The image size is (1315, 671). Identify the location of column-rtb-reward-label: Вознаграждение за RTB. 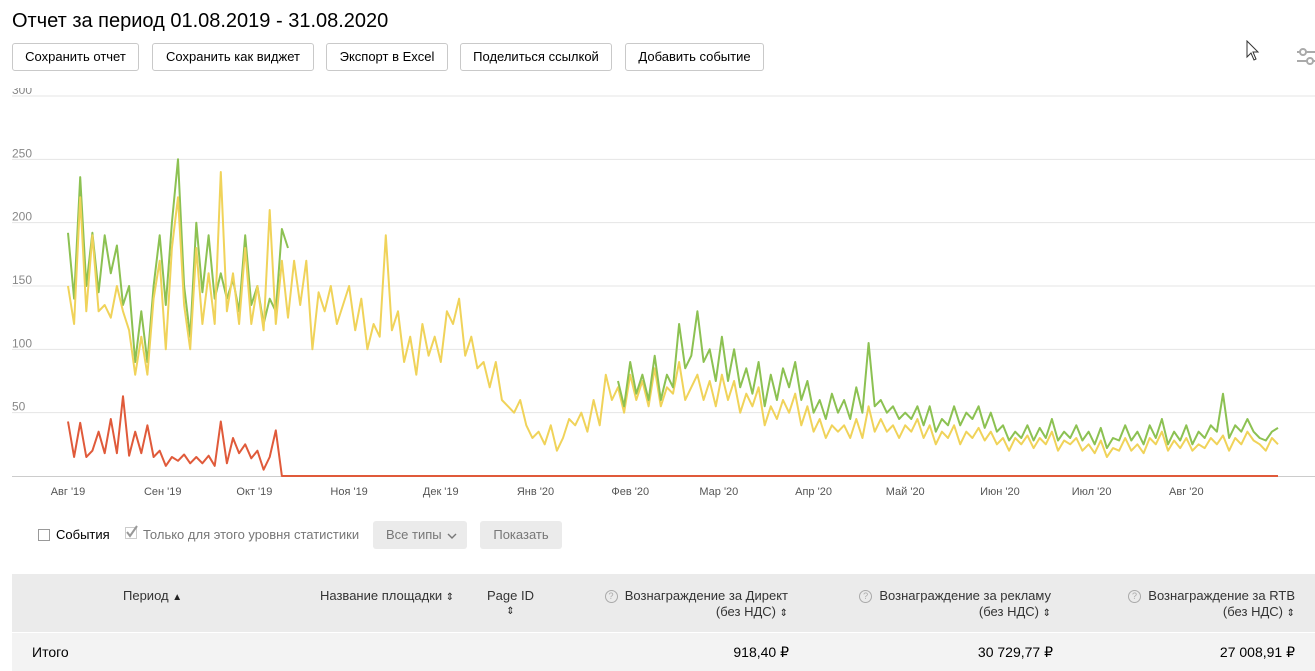
(1221, 595).